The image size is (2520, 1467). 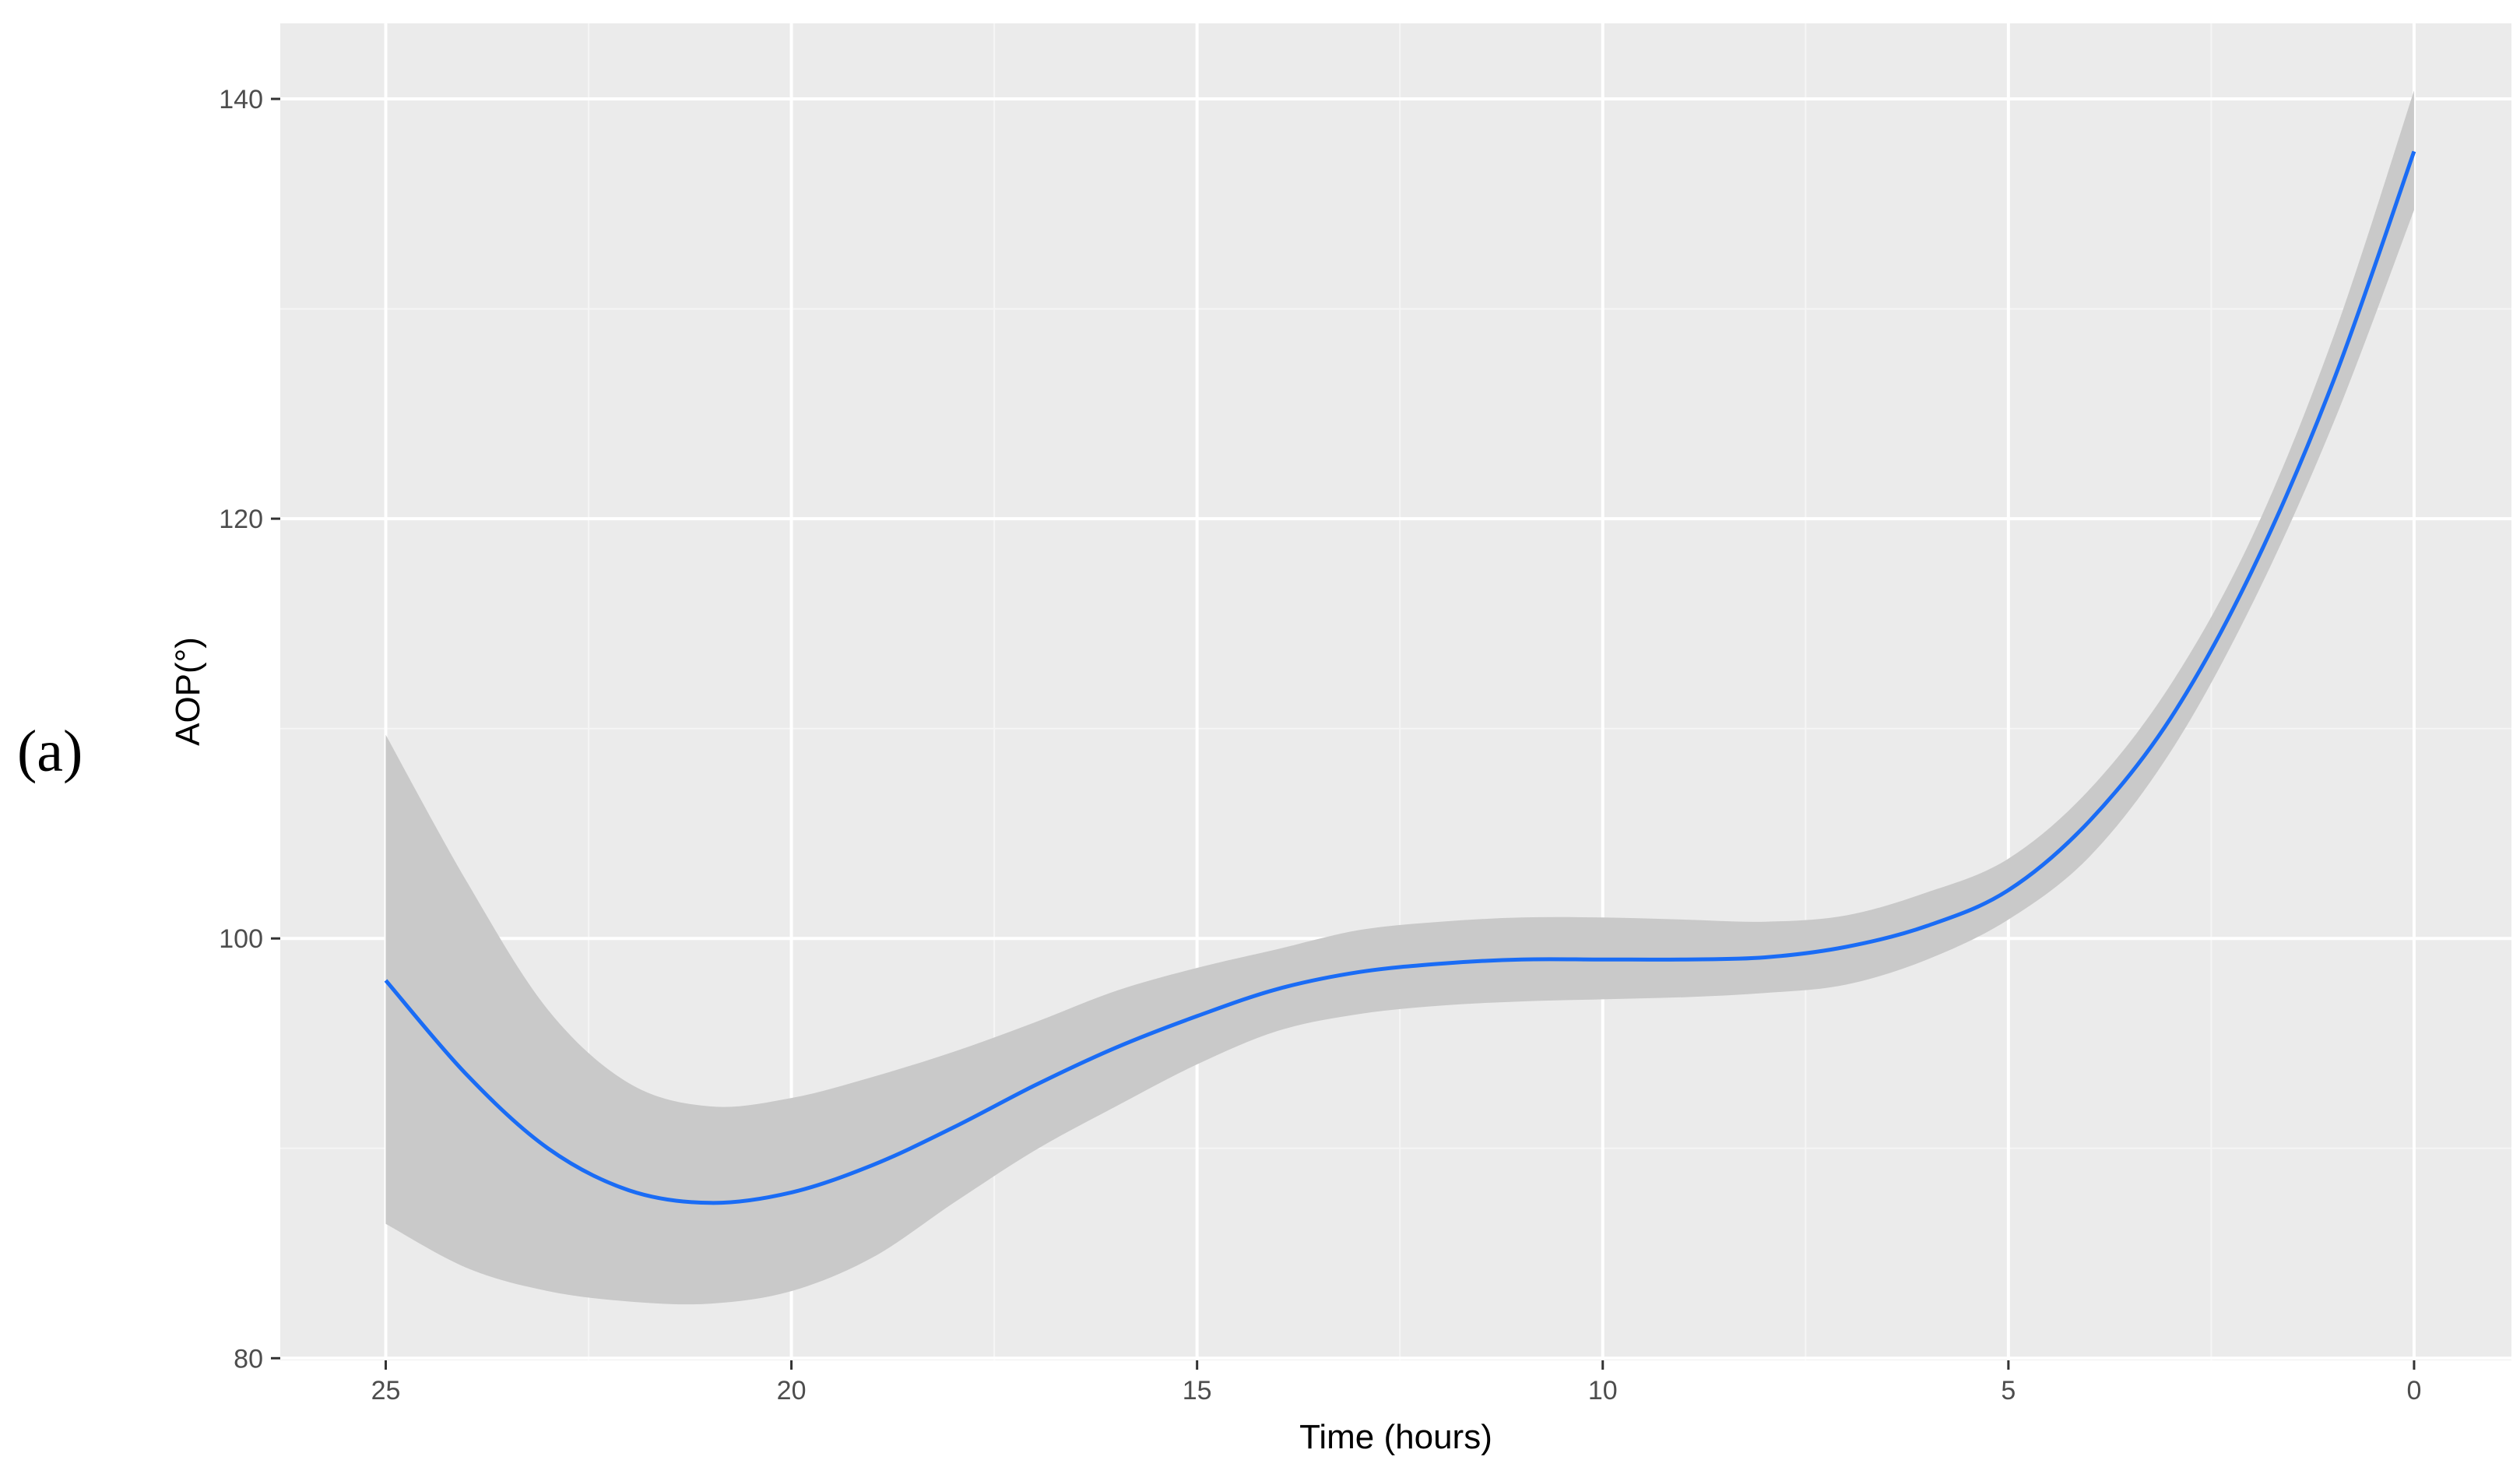 I want to click on x-tick-label: 15, so click(x=1197, y=1390).